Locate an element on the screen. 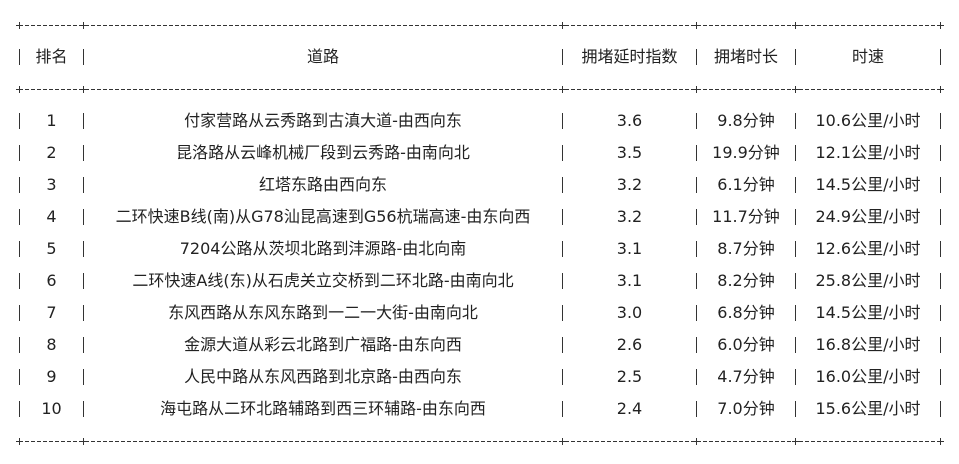  table-cell: 15.6公里/小时 is located at coordinates (868, 408).